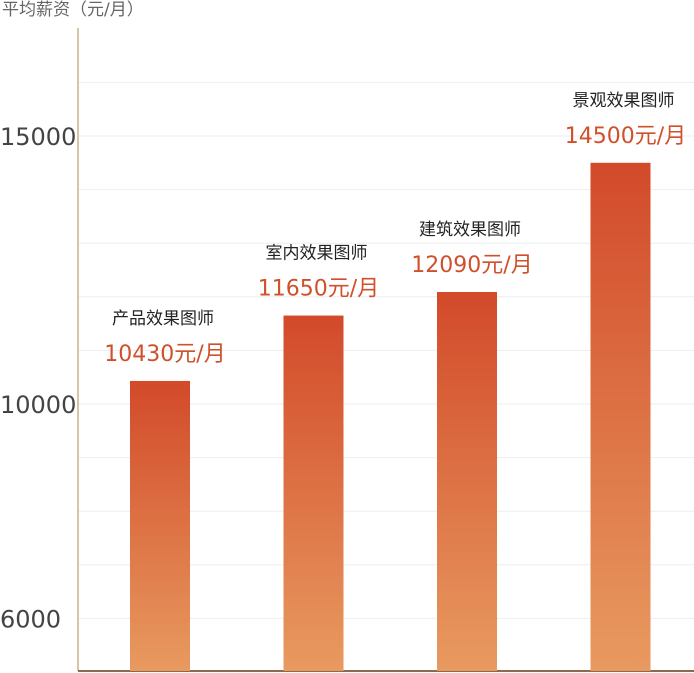  What do you see at coordinates (164, 354) in the screenshot?
I see `bar-value-label: 10430元/月` at bounding box center [164, 354].